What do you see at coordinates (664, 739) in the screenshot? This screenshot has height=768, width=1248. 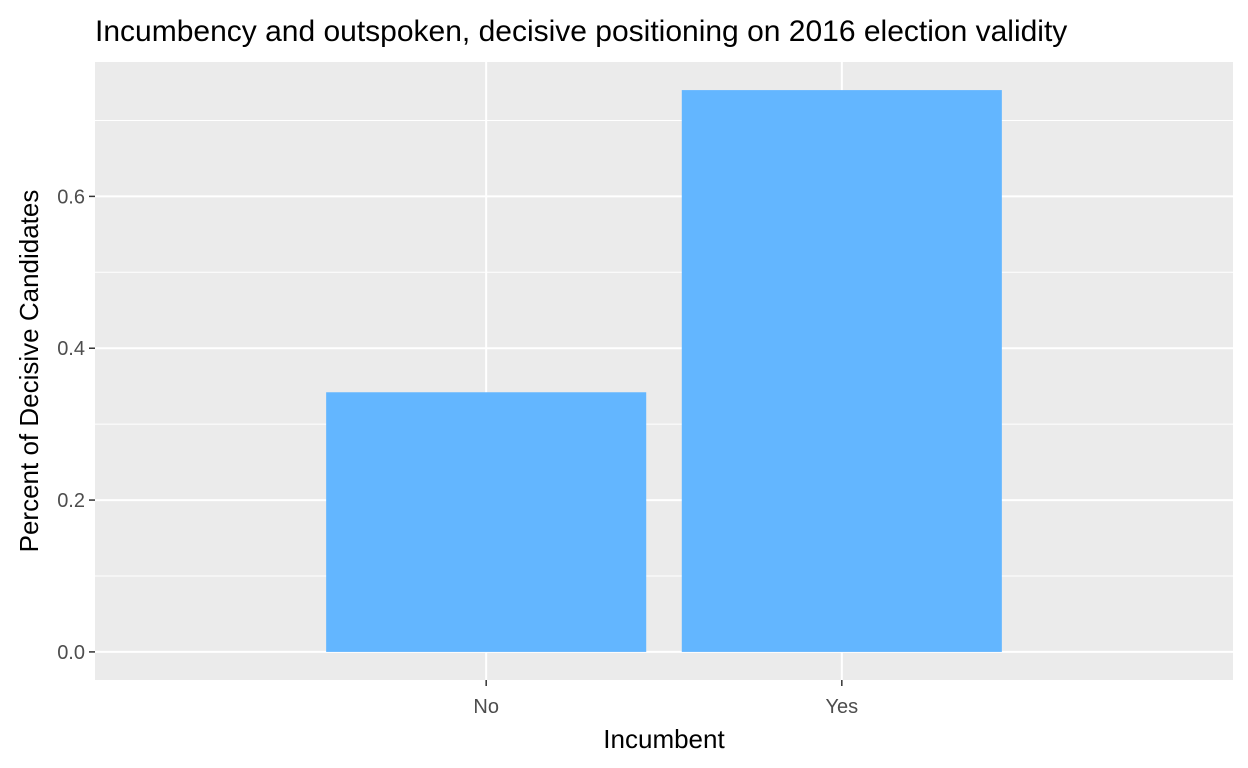 I see `x-axis-title: Incumbent` at bounding box center [664, 739].